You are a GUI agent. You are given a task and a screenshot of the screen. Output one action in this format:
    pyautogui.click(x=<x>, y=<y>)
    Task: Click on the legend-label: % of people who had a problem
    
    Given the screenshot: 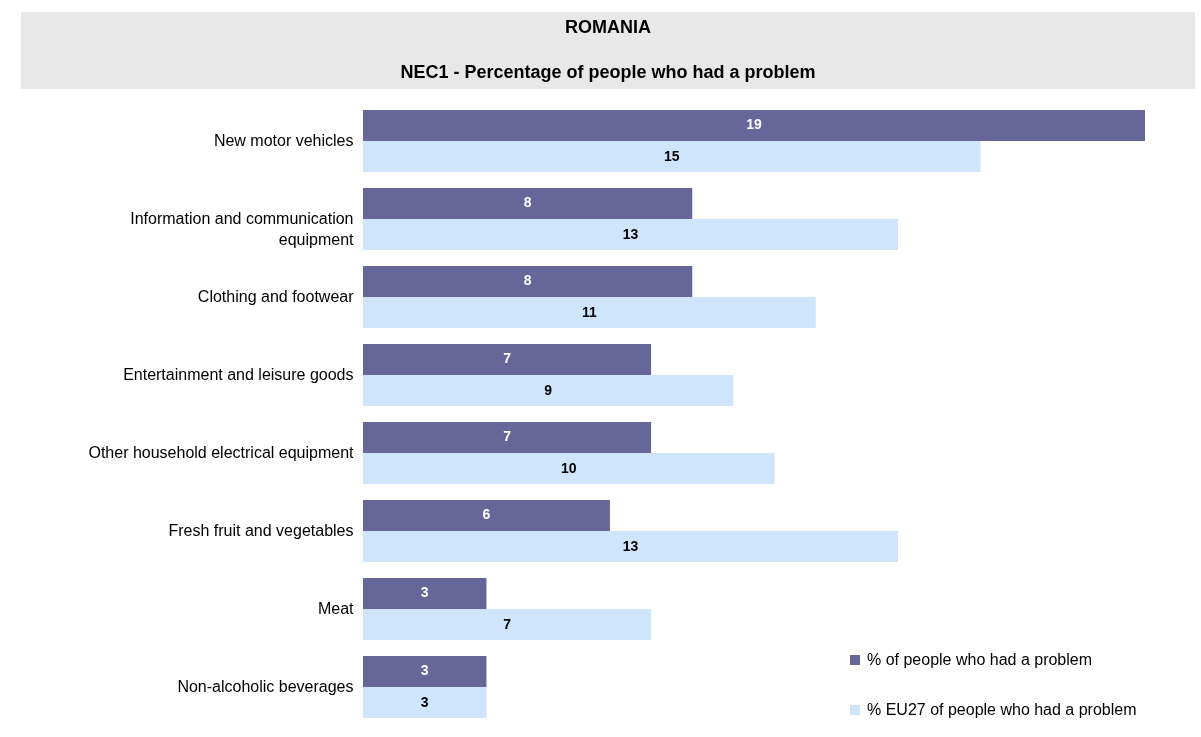 What is the action you would take?
    pyautogui.click(x=980, y=659)
    